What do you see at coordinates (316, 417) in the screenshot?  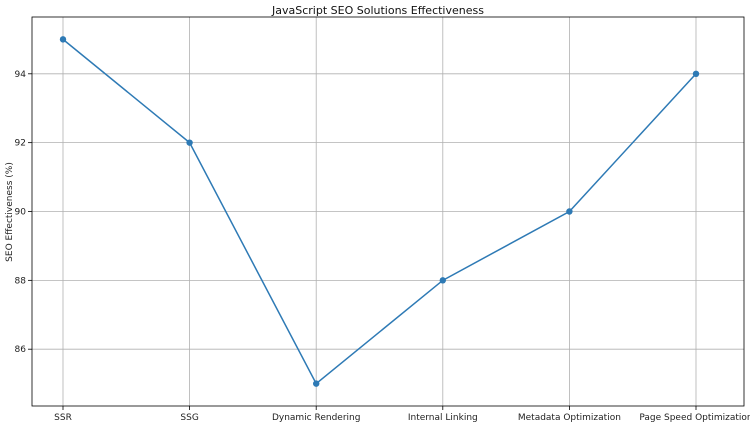 I see `x-tick-label: Dynamic Rendering` at bounding box center [316, 417].